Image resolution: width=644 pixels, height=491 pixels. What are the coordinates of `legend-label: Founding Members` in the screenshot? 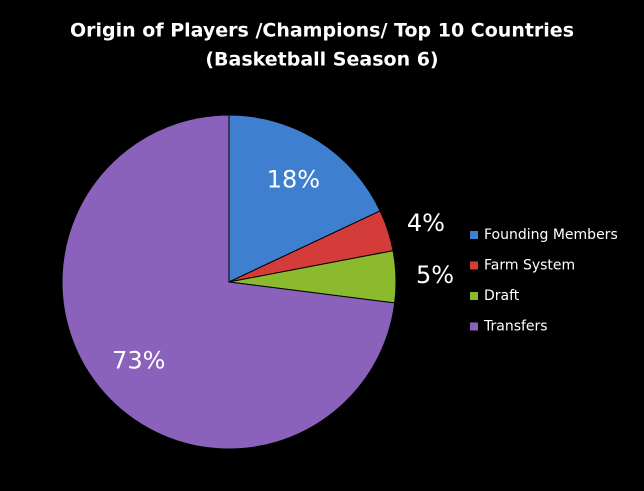 It's located at (551, 235).